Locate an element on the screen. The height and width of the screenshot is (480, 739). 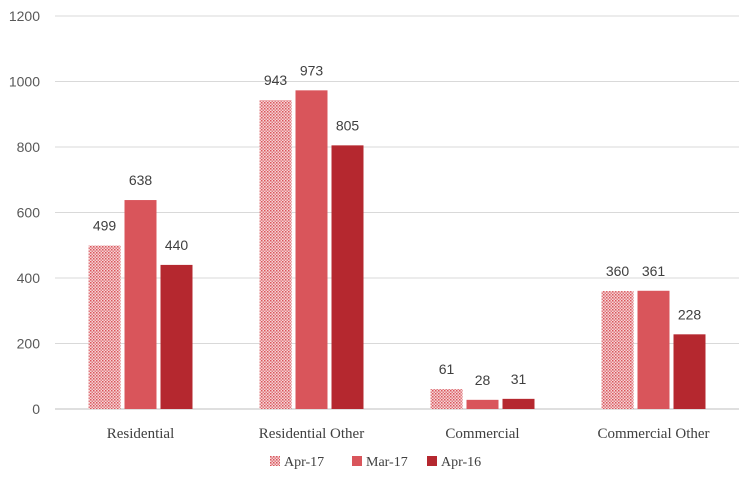
data-label: 361 is located at coordinates (654, 271).